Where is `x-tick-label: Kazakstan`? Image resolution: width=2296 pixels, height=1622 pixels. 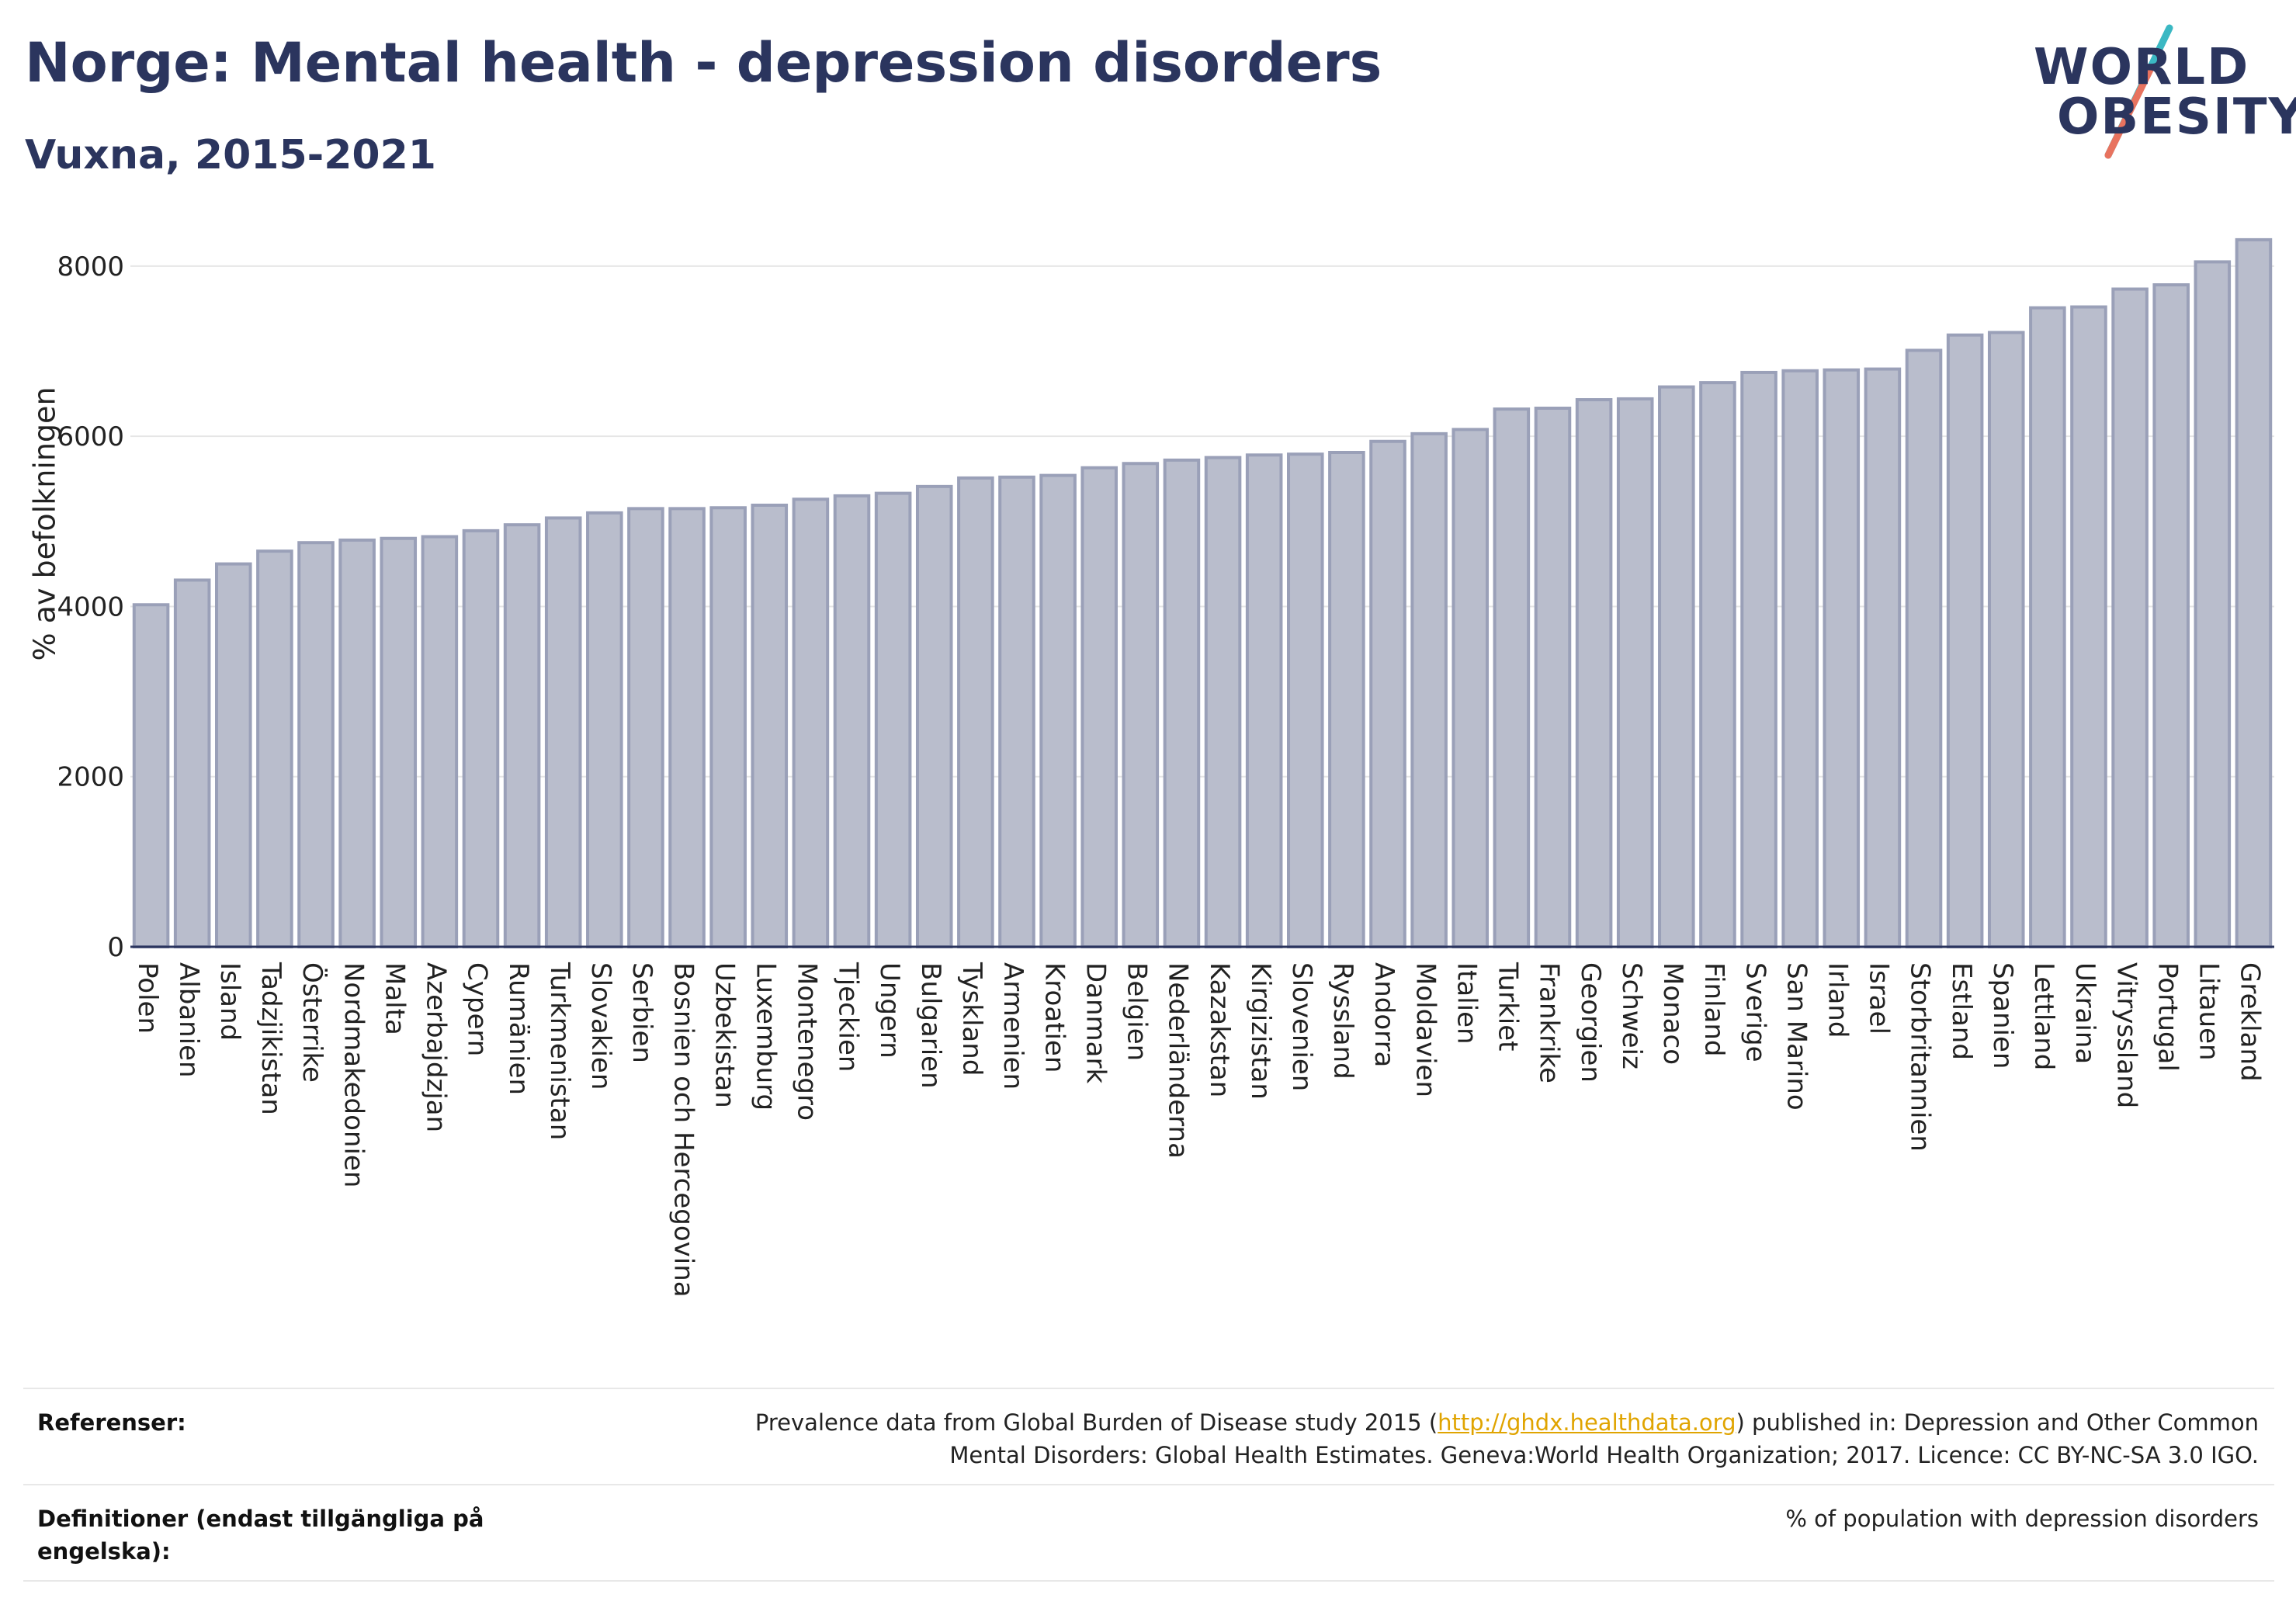 x-tick-label: Kazakstan is located at coordinates (1219, 1029).